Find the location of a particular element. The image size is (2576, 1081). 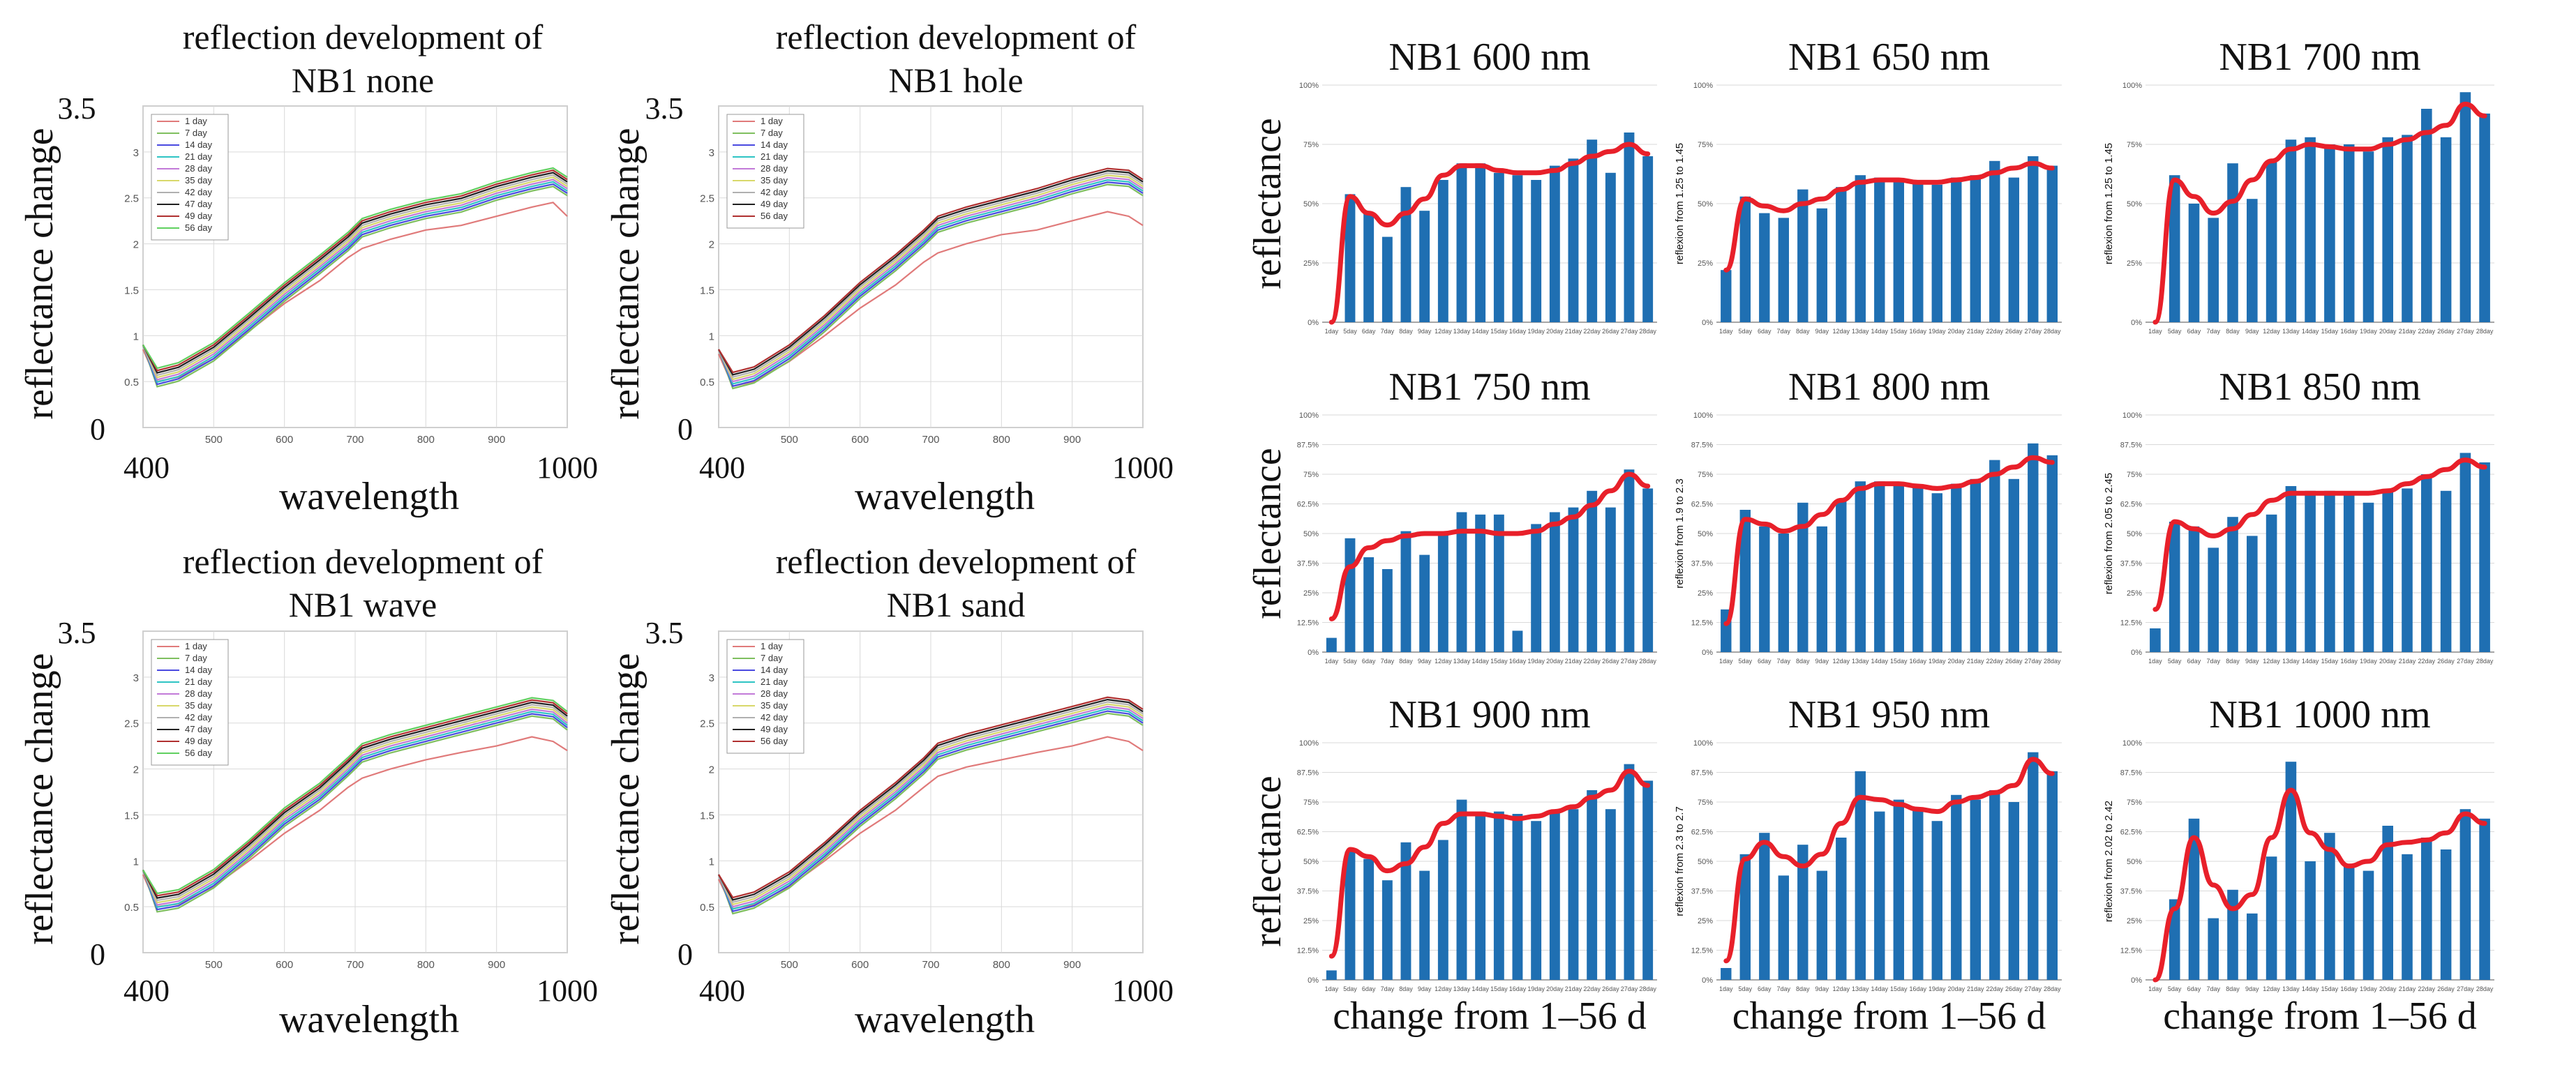

x-tick-label: 19day is located at coordinates (2368, 988).